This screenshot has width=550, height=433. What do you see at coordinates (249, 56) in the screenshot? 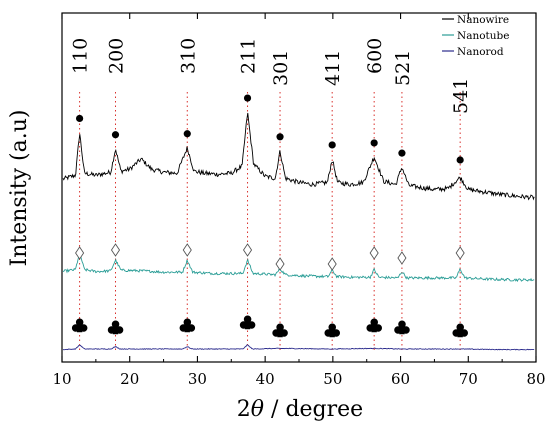
I see `peak-label: 211` at bounding box center [249, 56].